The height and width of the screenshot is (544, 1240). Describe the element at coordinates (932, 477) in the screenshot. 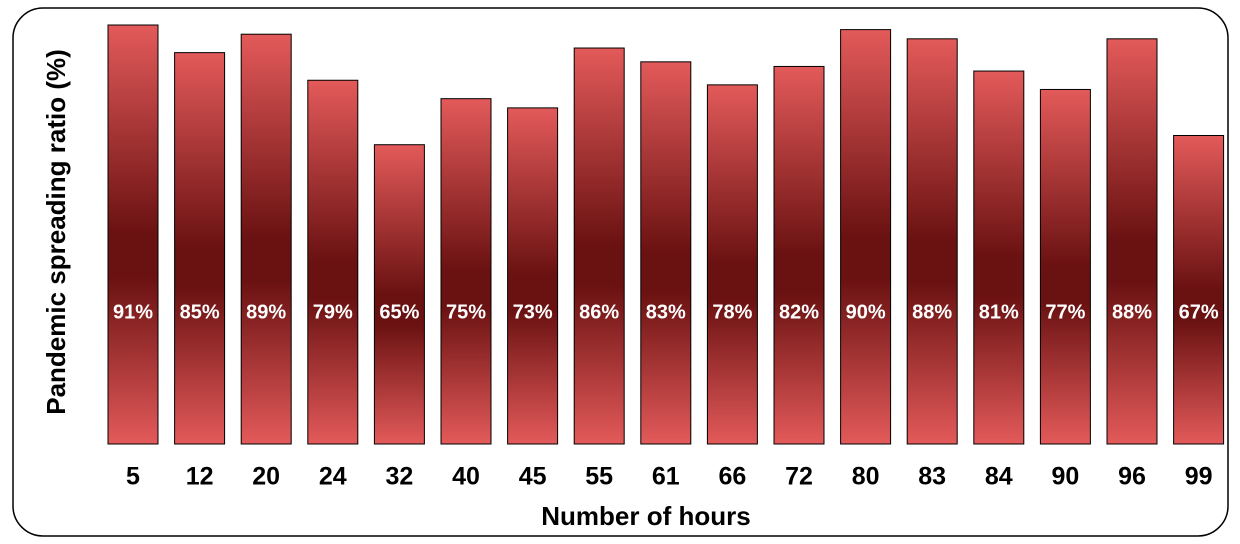

I see `x-tick-label: 83` at that location.